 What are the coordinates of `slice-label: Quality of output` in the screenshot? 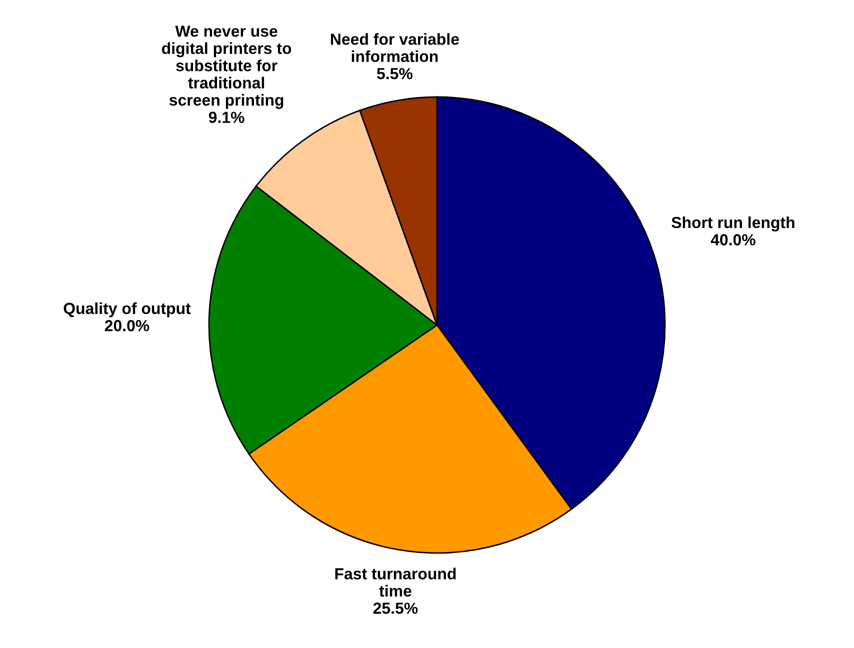 It's located at (127, 310).